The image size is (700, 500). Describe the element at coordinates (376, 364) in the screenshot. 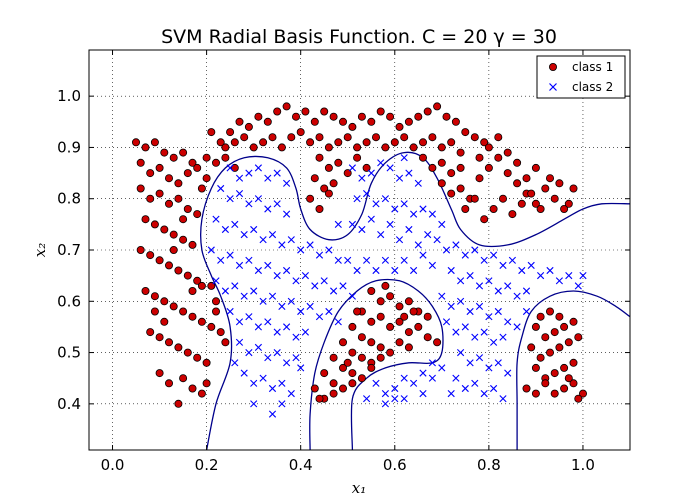

I see `decision-boundary-curve` at that location.